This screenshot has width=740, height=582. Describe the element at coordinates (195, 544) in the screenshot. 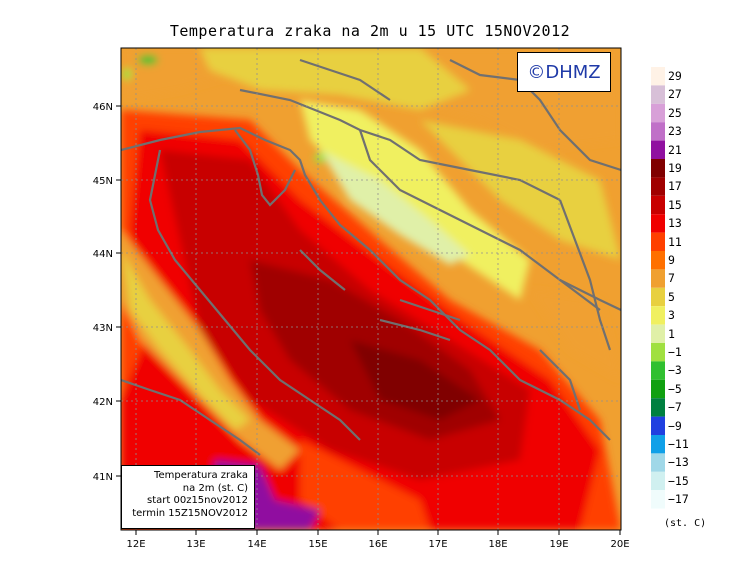

I see `lon-tick: 13E` at that location.